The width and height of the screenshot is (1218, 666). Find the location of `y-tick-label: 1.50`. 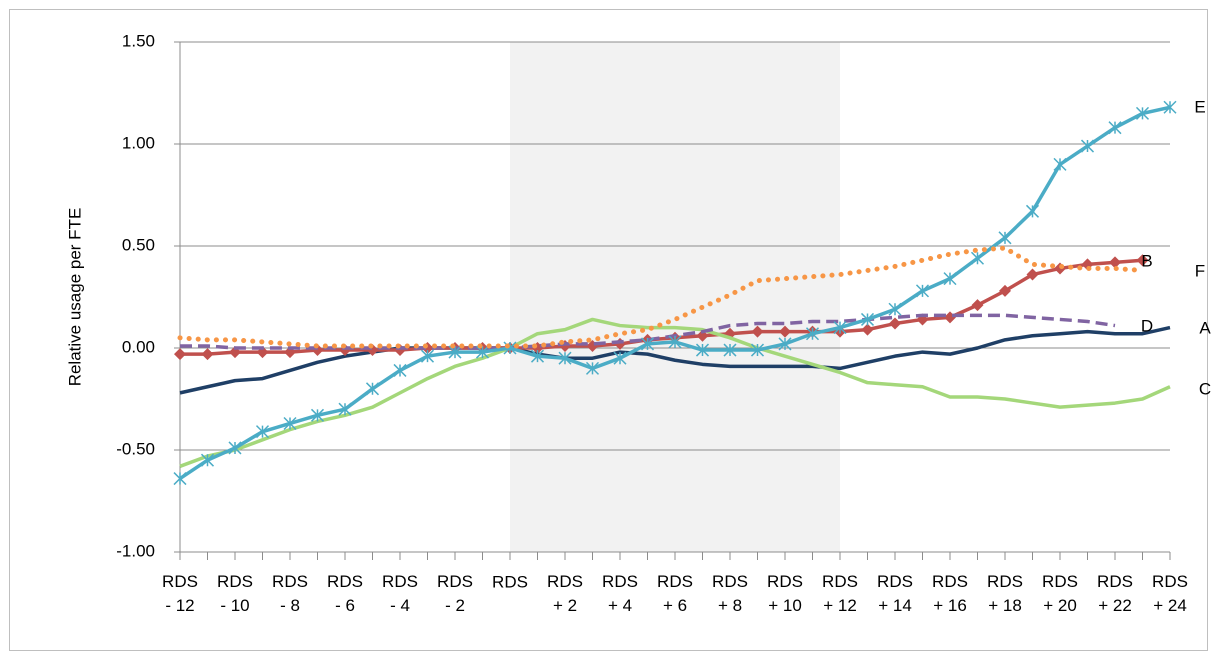

y-tick-label: 1.50 is located at coordinates (138, 40).